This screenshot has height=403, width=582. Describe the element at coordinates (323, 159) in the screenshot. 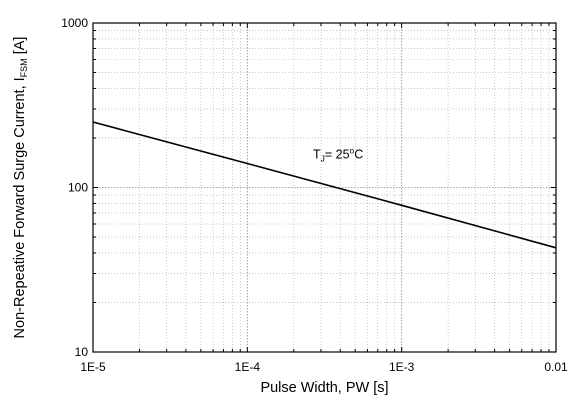

I see `annotation-subscript-j: J` at that location.